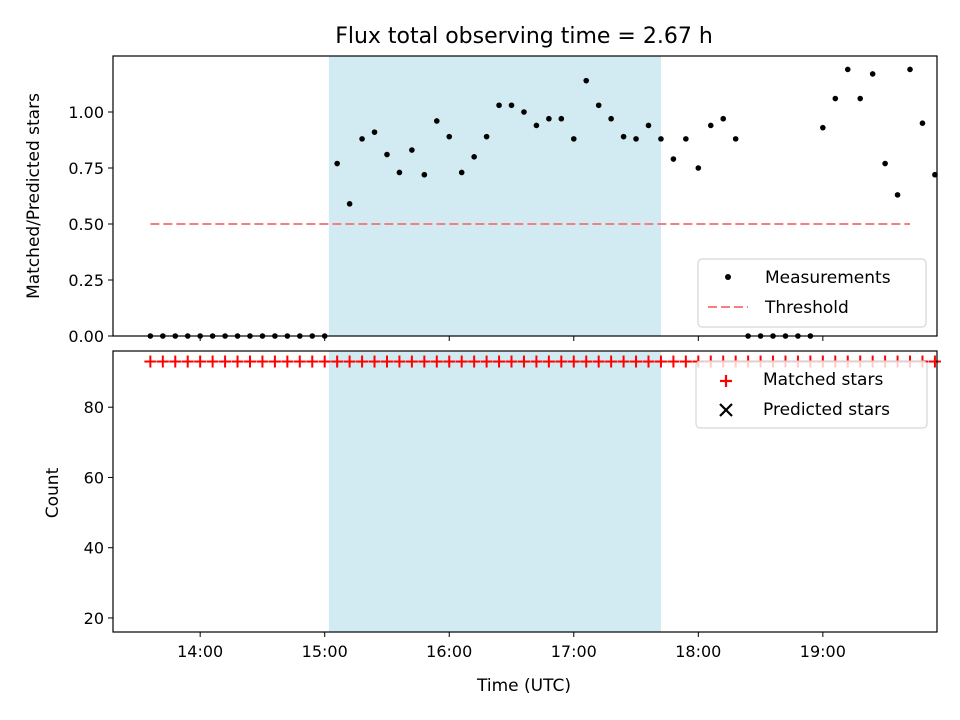 The image size is (960, 720). I want to click on top-ytick-label: 0.75, so click(86, 168).